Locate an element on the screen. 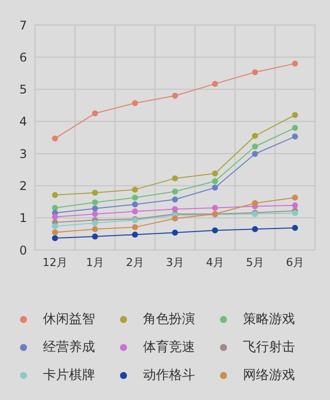 The width and height of the screenshot is (330, 400). y-tick-label: 3 is located at coordinates (23, 153).